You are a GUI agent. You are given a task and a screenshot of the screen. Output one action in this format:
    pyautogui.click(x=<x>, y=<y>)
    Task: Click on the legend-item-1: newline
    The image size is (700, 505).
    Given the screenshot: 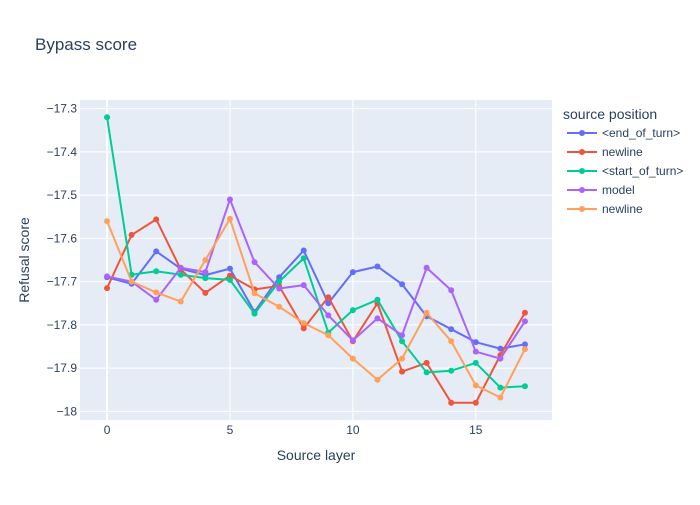 What is the action you would take?
    pyautogui.click(x=605, y=152)
    